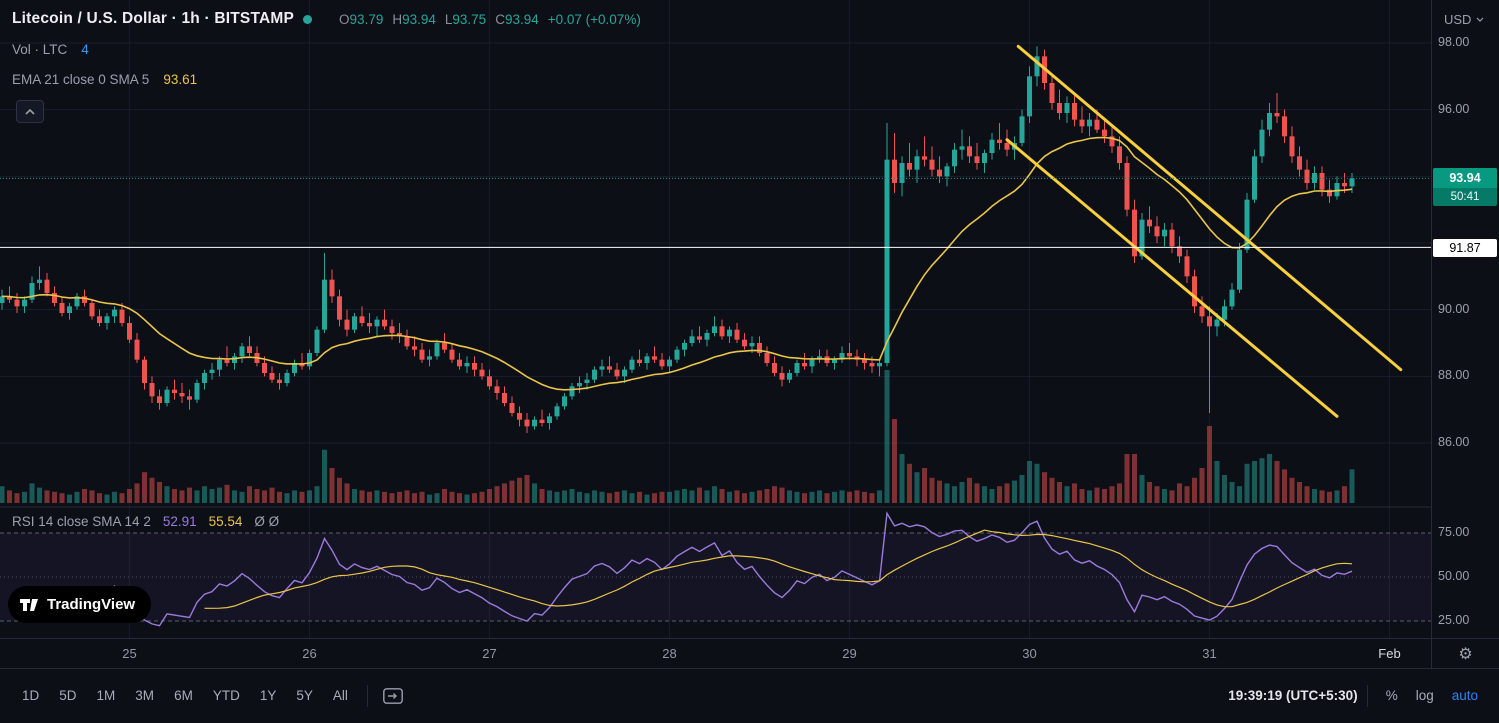 This screenshot has height=723, width=1499. I want to click on close-label: C, so click(500, 19).